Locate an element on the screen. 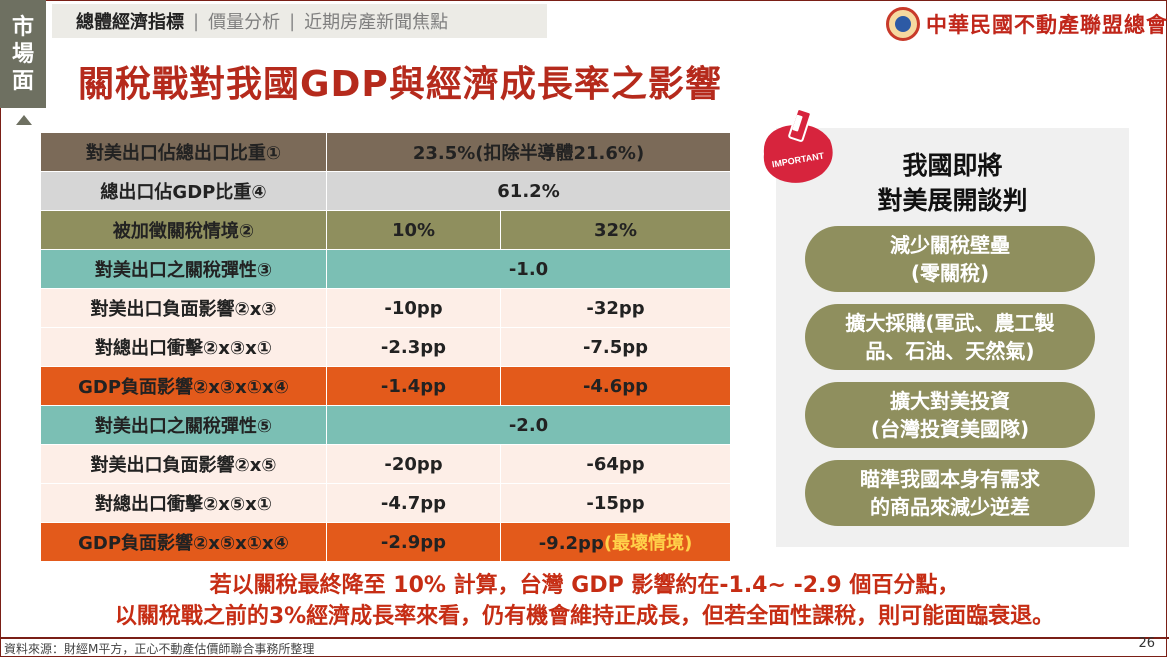 The image size is (1169, 659). strategy-pill: 擴大採購(軍武、農工製 品、石油、天然氣) is located at coordinates (950, 337).